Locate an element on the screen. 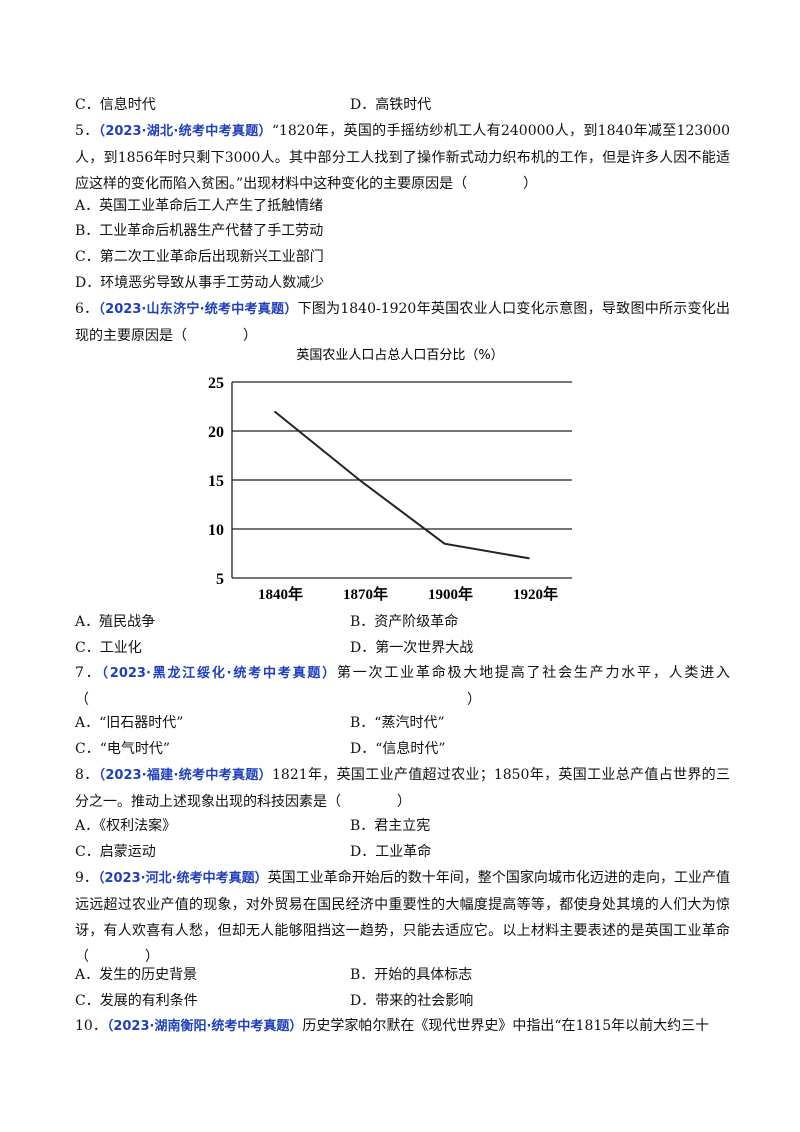 This screenshot has width=800, height=1132. option: D．环境恶劣导致从事手工劳动人数减少 is located at coordinates (200, 283).